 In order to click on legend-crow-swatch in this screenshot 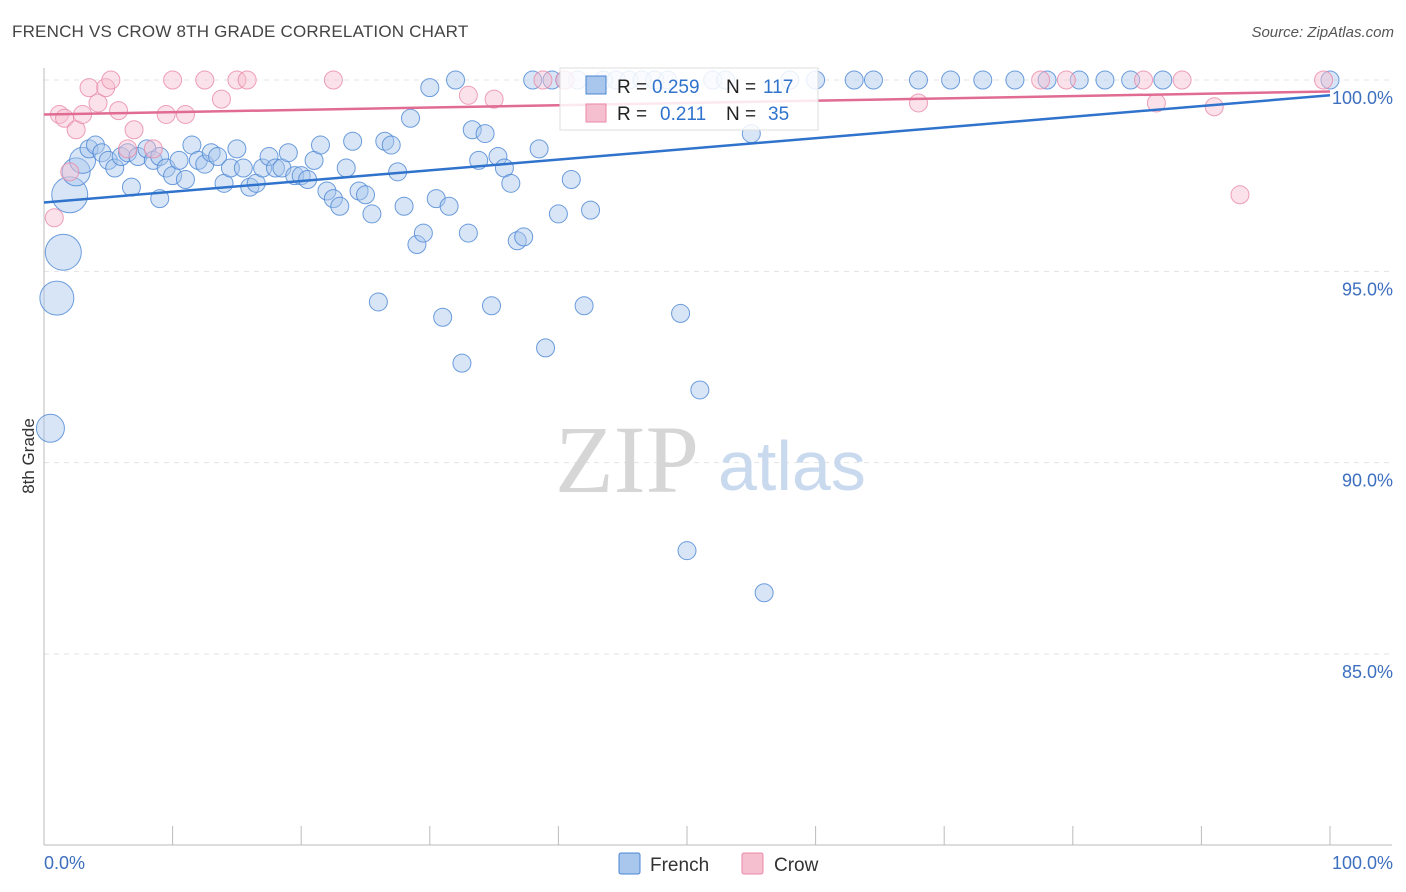, I will do `click(752, 863)`.